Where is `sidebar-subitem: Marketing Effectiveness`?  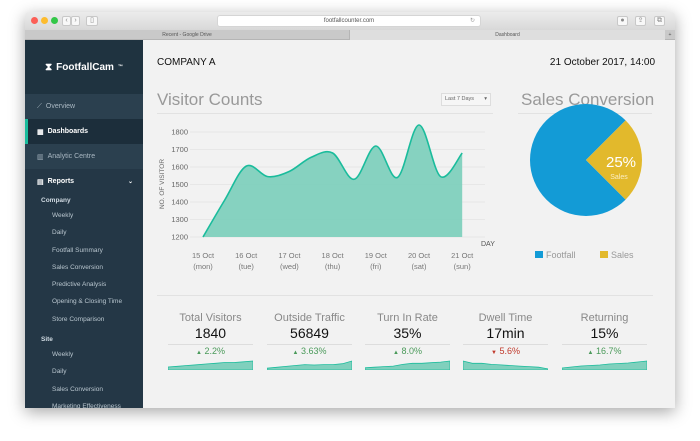 sidebar-subitem: Marketing Effectiveness is located at coordinates (86, 405).